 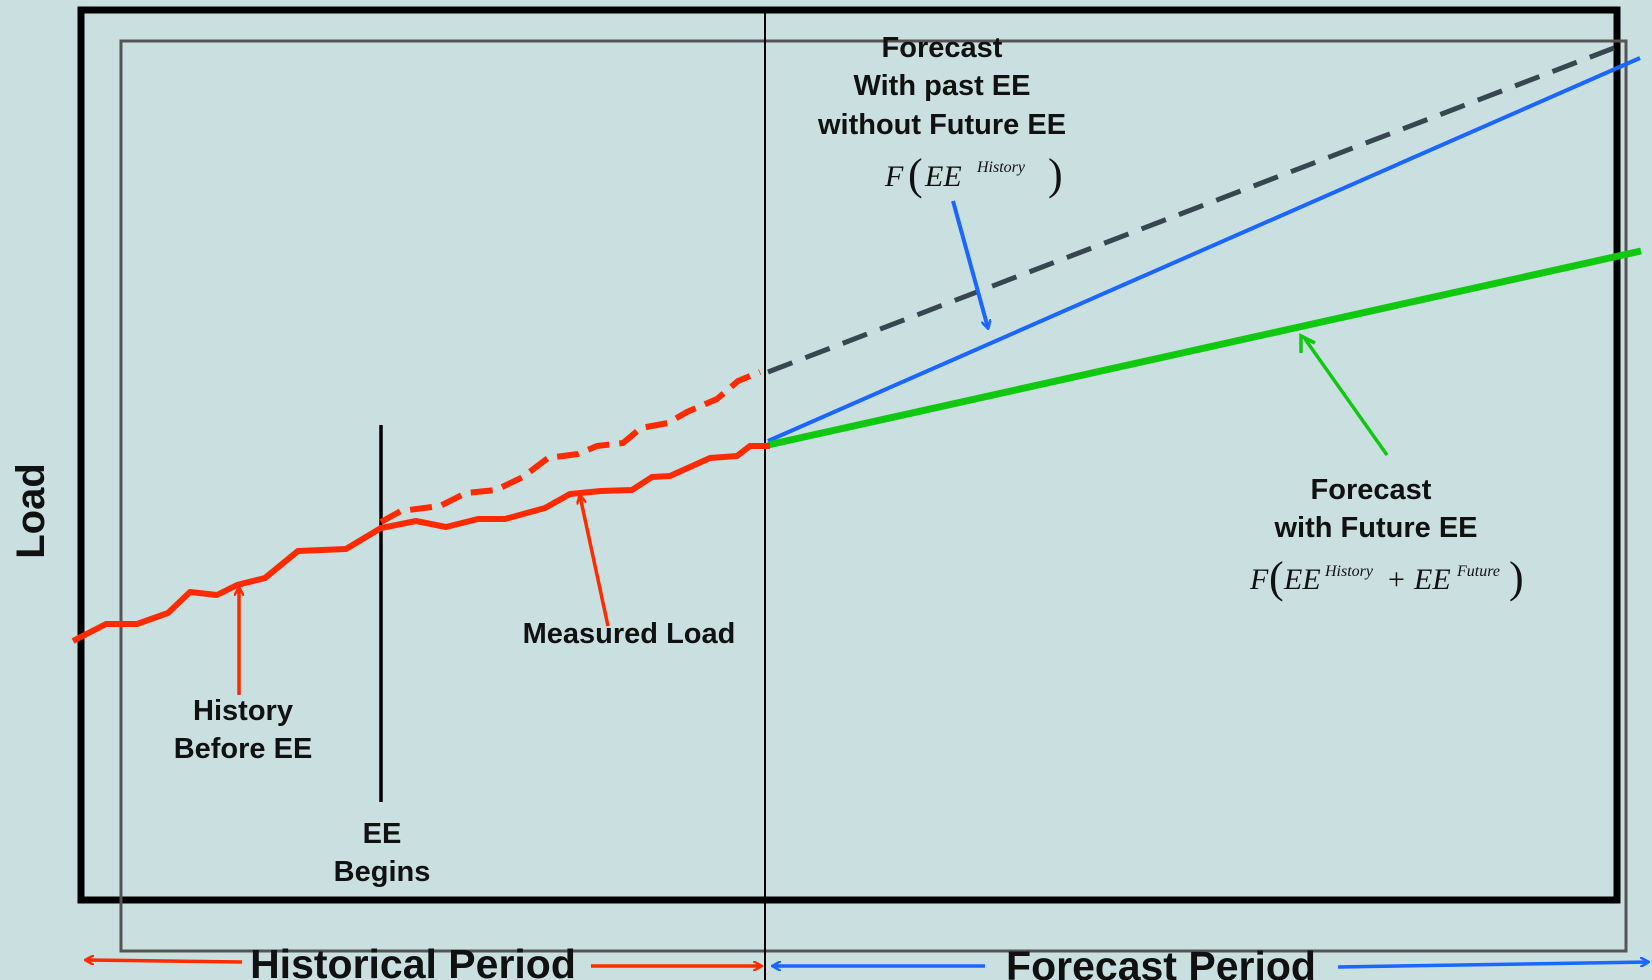 What do you see at coordinates (420, 543) in the screenshot?
I see `measured-load-line` at bounding box center [420, 543].